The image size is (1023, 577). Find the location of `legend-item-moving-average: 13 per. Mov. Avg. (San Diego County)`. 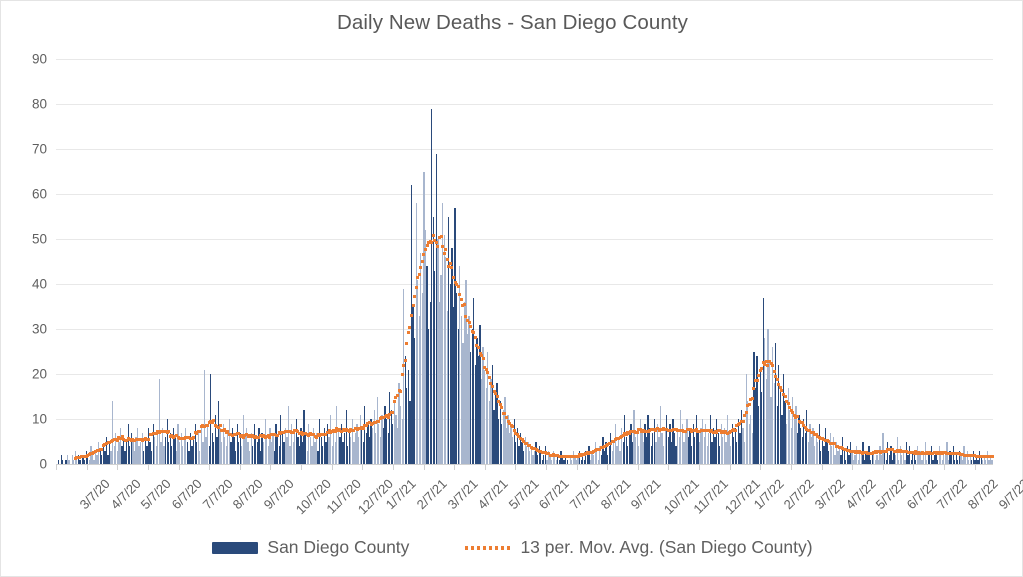

legend-item-moving-average: 13 per. Mov. Avg. (San Diego County) is located at coordinates (639, 547).